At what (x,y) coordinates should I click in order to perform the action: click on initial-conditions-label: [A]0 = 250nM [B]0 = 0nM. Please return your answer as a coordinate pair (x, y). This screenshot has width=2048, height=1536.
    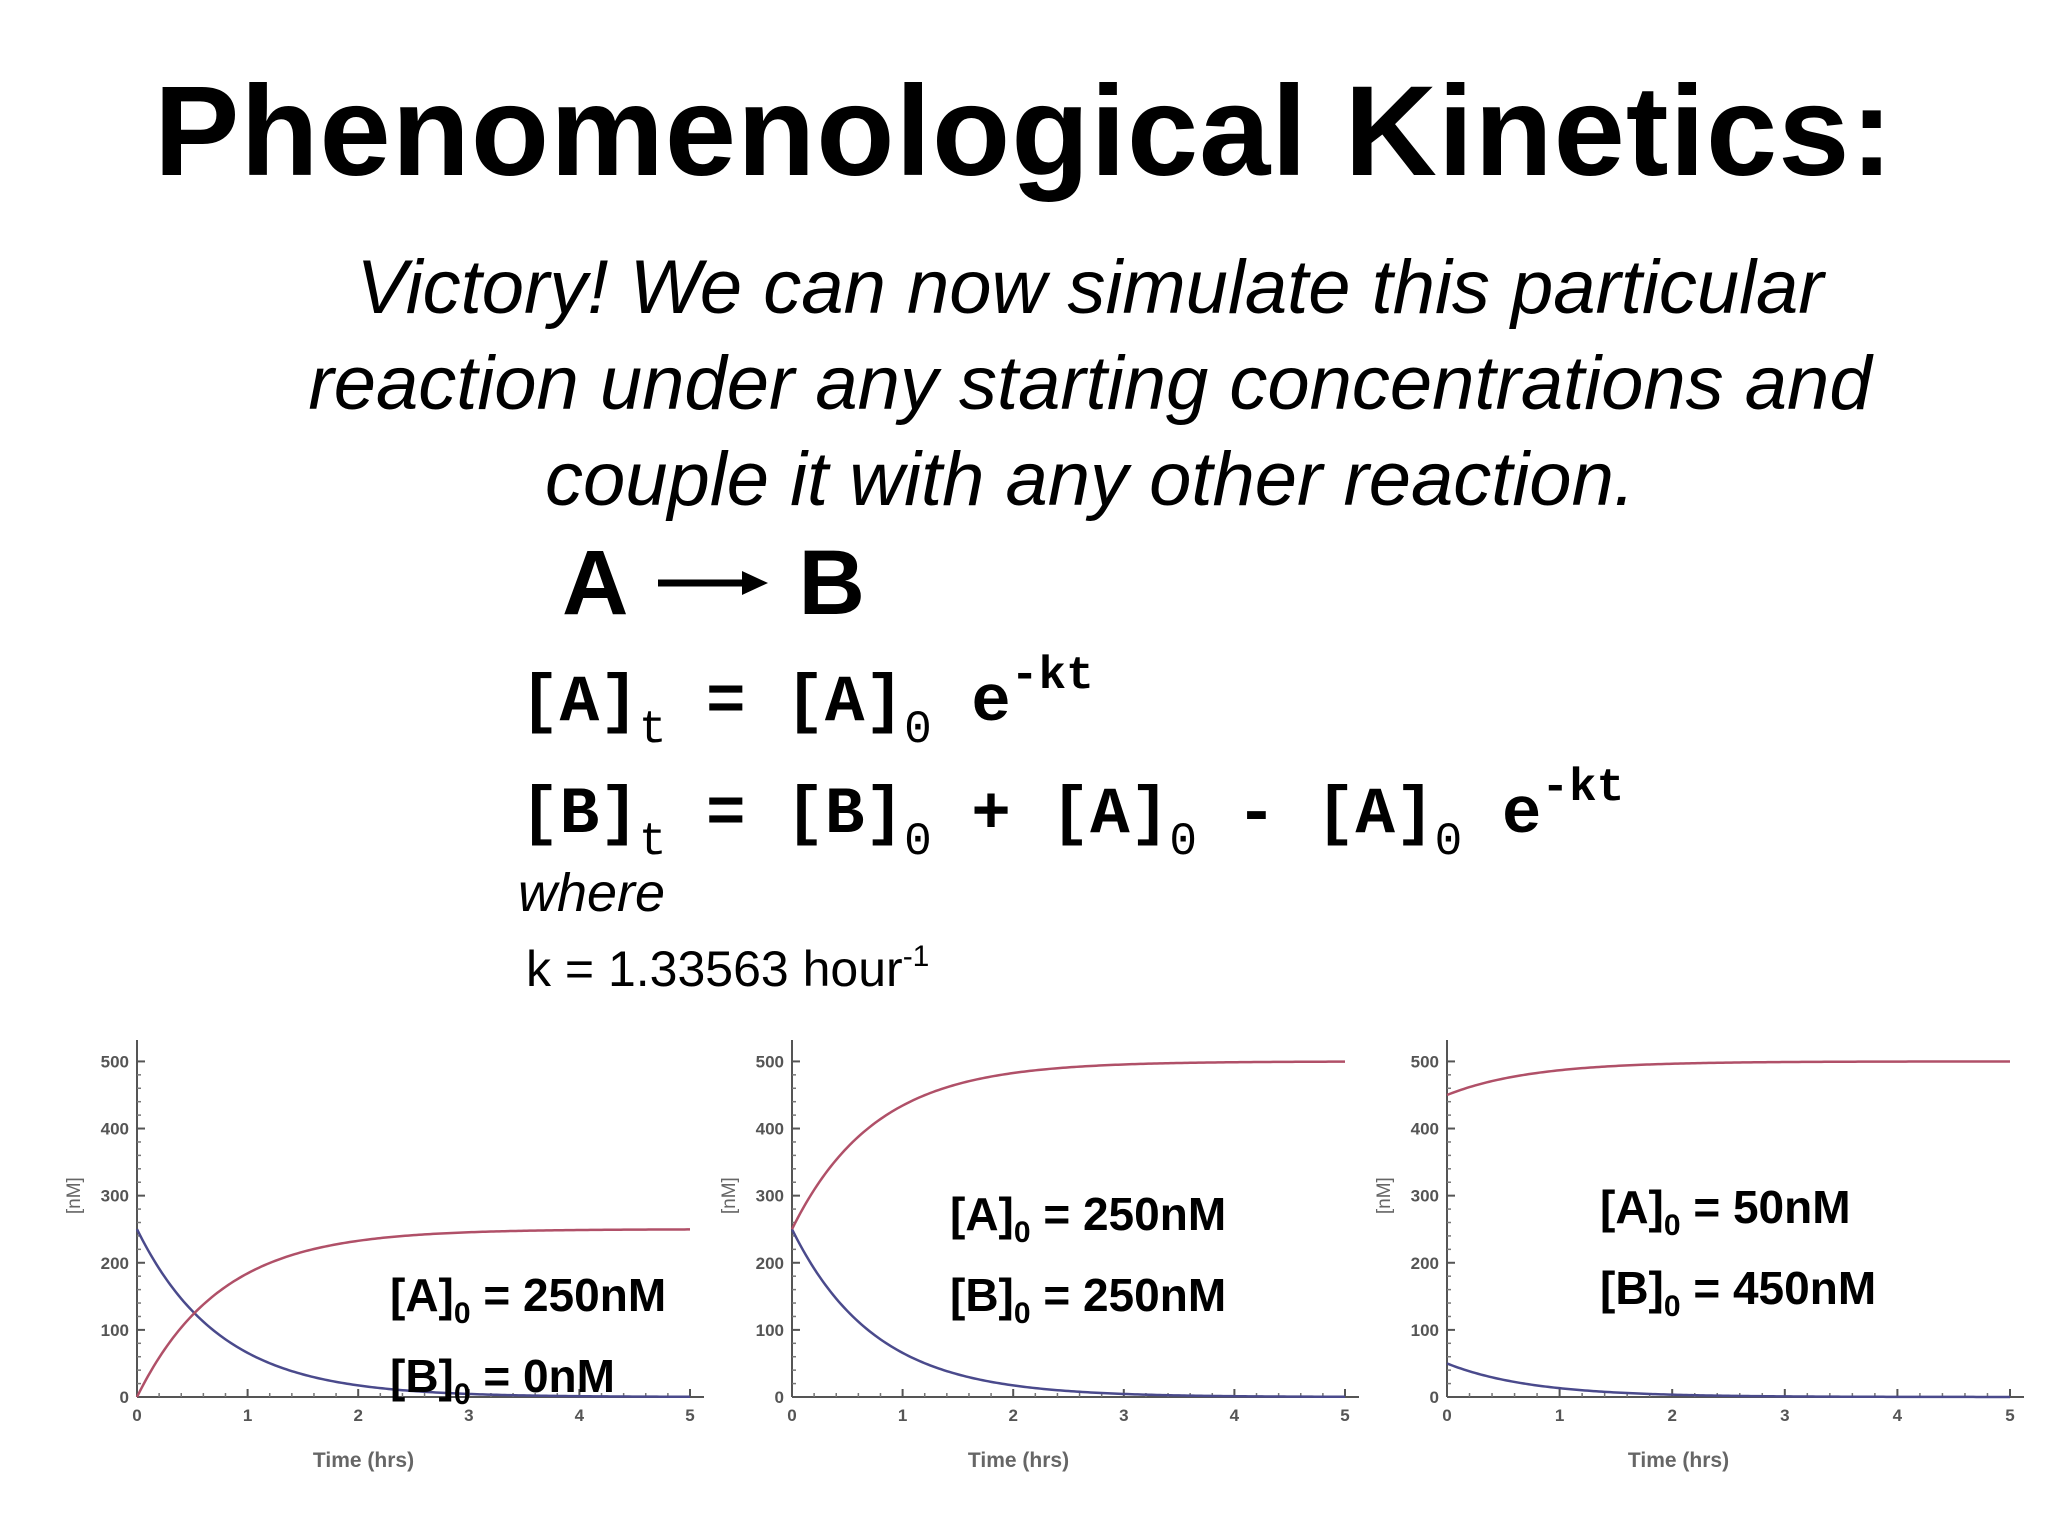
    Looking at the image, I should click on (528, 1345).